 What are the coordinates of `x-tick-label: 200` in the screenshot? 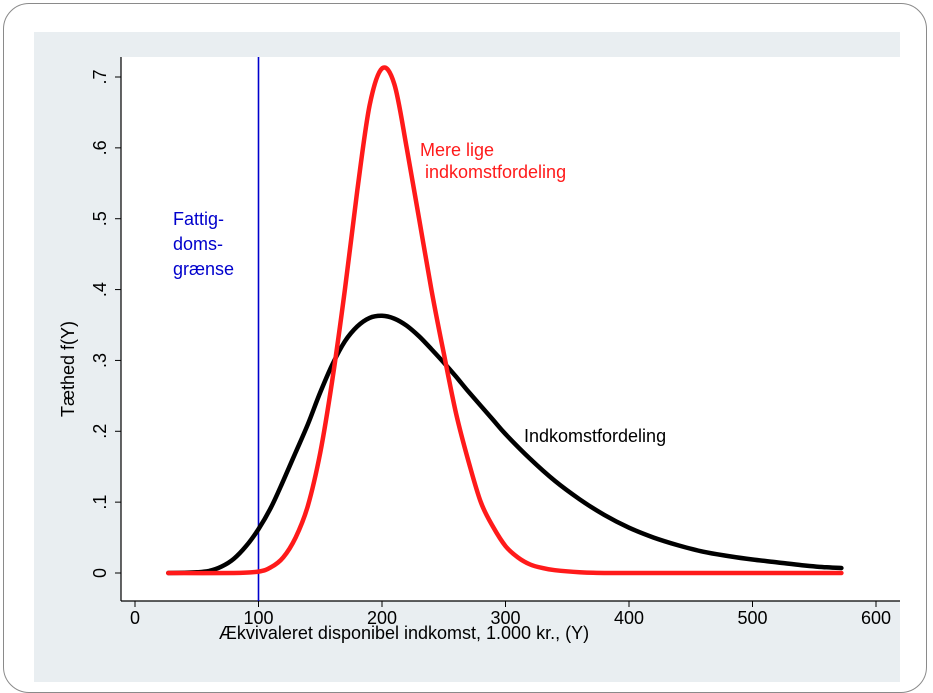 It's located at (382, 618).